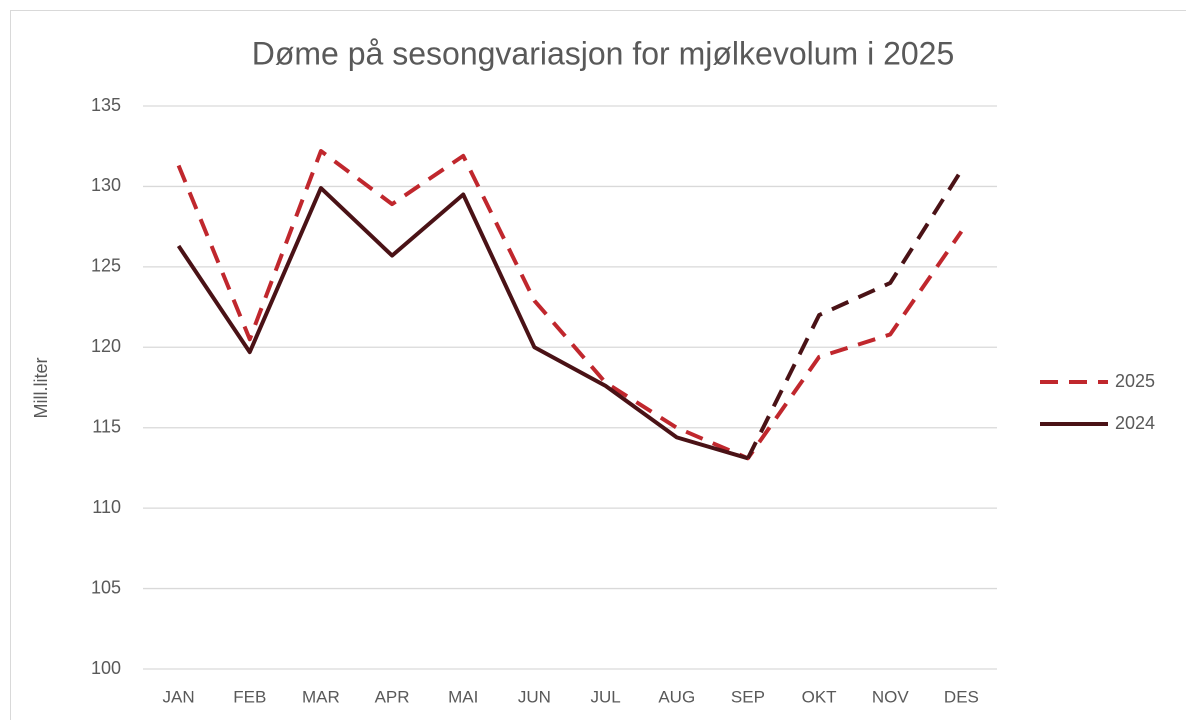  I want to click on y-tick-label: 130, so click(106, 185).